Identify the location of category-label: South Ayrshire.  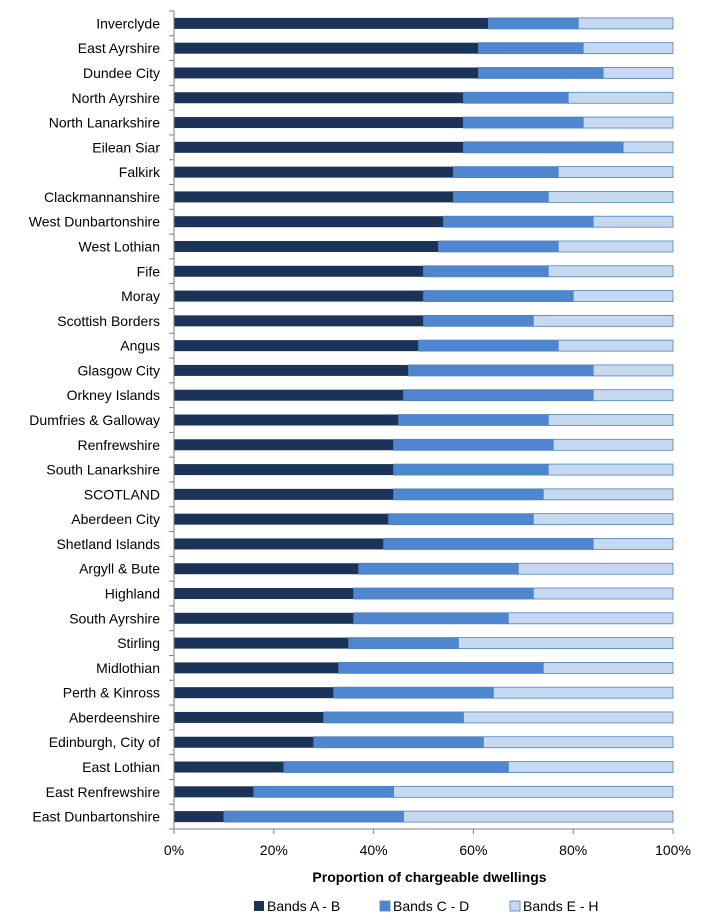
(114, 618).